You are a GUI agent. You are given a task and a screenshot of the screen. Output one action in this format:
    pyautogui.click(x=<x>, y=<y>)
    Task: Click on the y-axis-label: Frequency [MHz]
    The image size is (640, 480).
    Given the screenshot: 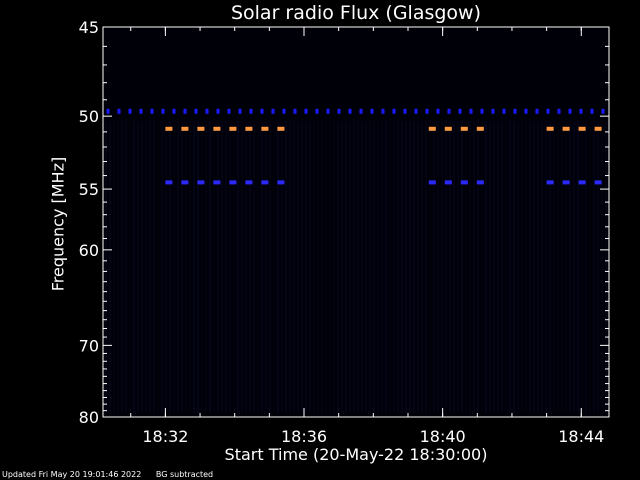 What is the action you would take?
    pyautogui.click(x=58, y=224)
    